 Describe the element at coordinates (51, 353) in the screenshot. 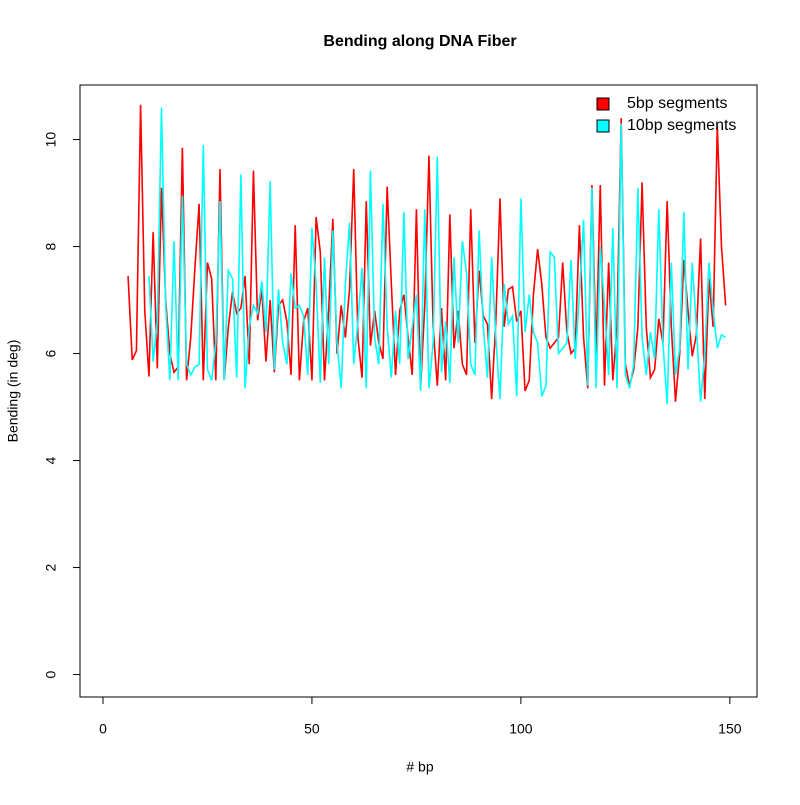

I see `y-tick-label: 6` at that location.